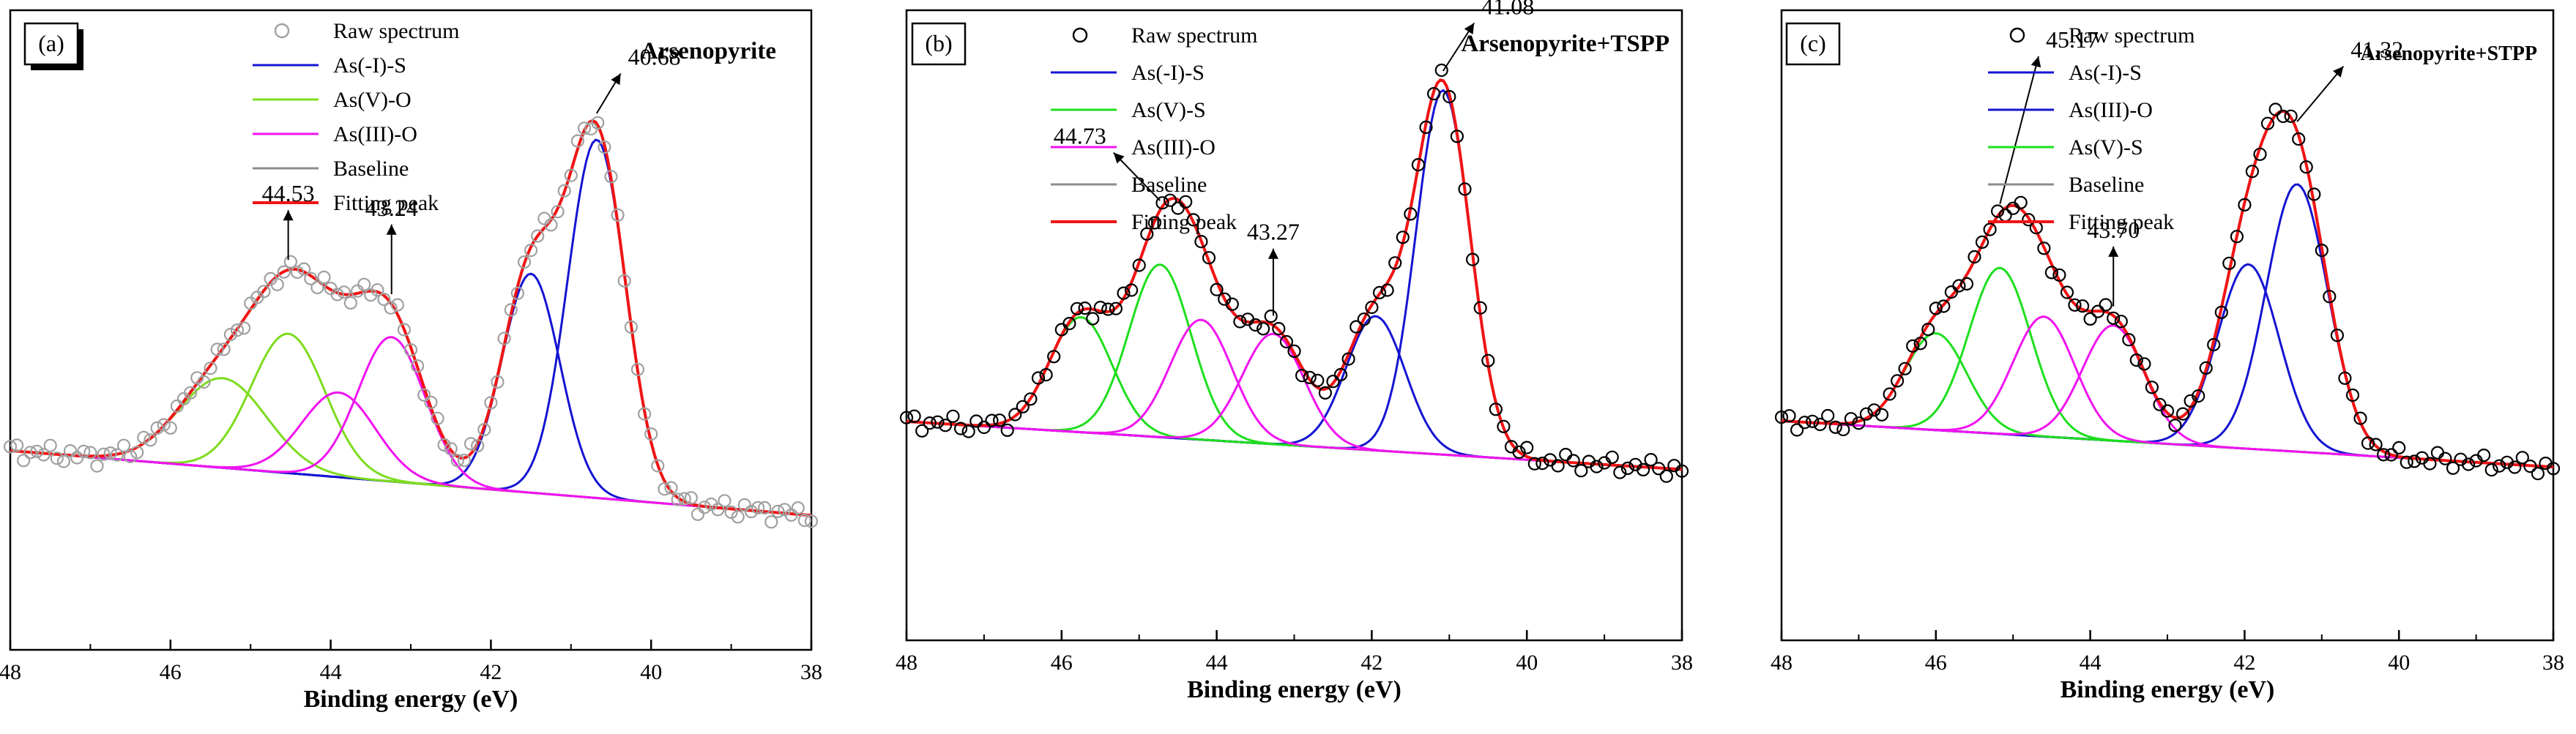 The height and width of the screenshot is (734, 2576). I want to click on legend-entry-label: As(V)-O, so click(372, 100).